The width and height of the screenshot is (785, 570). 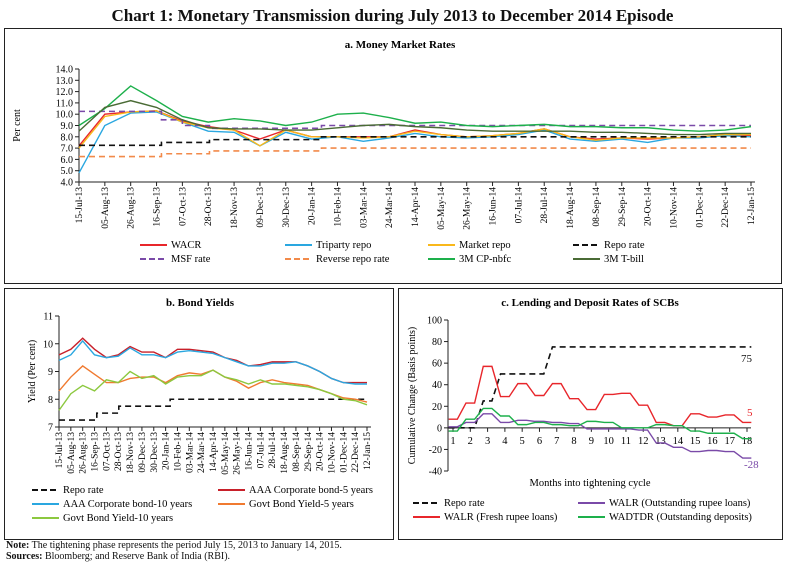 What do you see at coordinates (127, 504) in the screenshot?
I see `legend-label: AAA Corporate bond-10 years` at bounding box center [127, 504].